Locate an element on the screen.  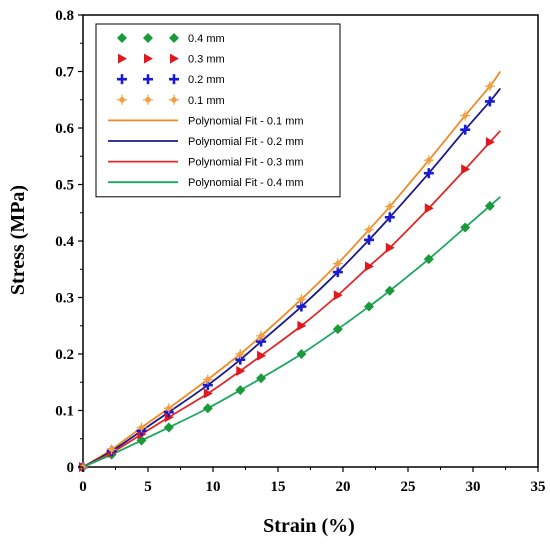
legend-label: 0.1 mm is located at coordinates (206, 101).